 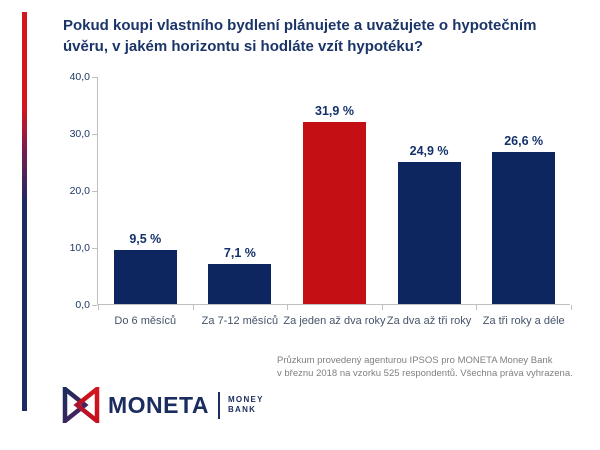 I want to click on logo-subtitle-line1: MONEY, so click(x=245, y=399).